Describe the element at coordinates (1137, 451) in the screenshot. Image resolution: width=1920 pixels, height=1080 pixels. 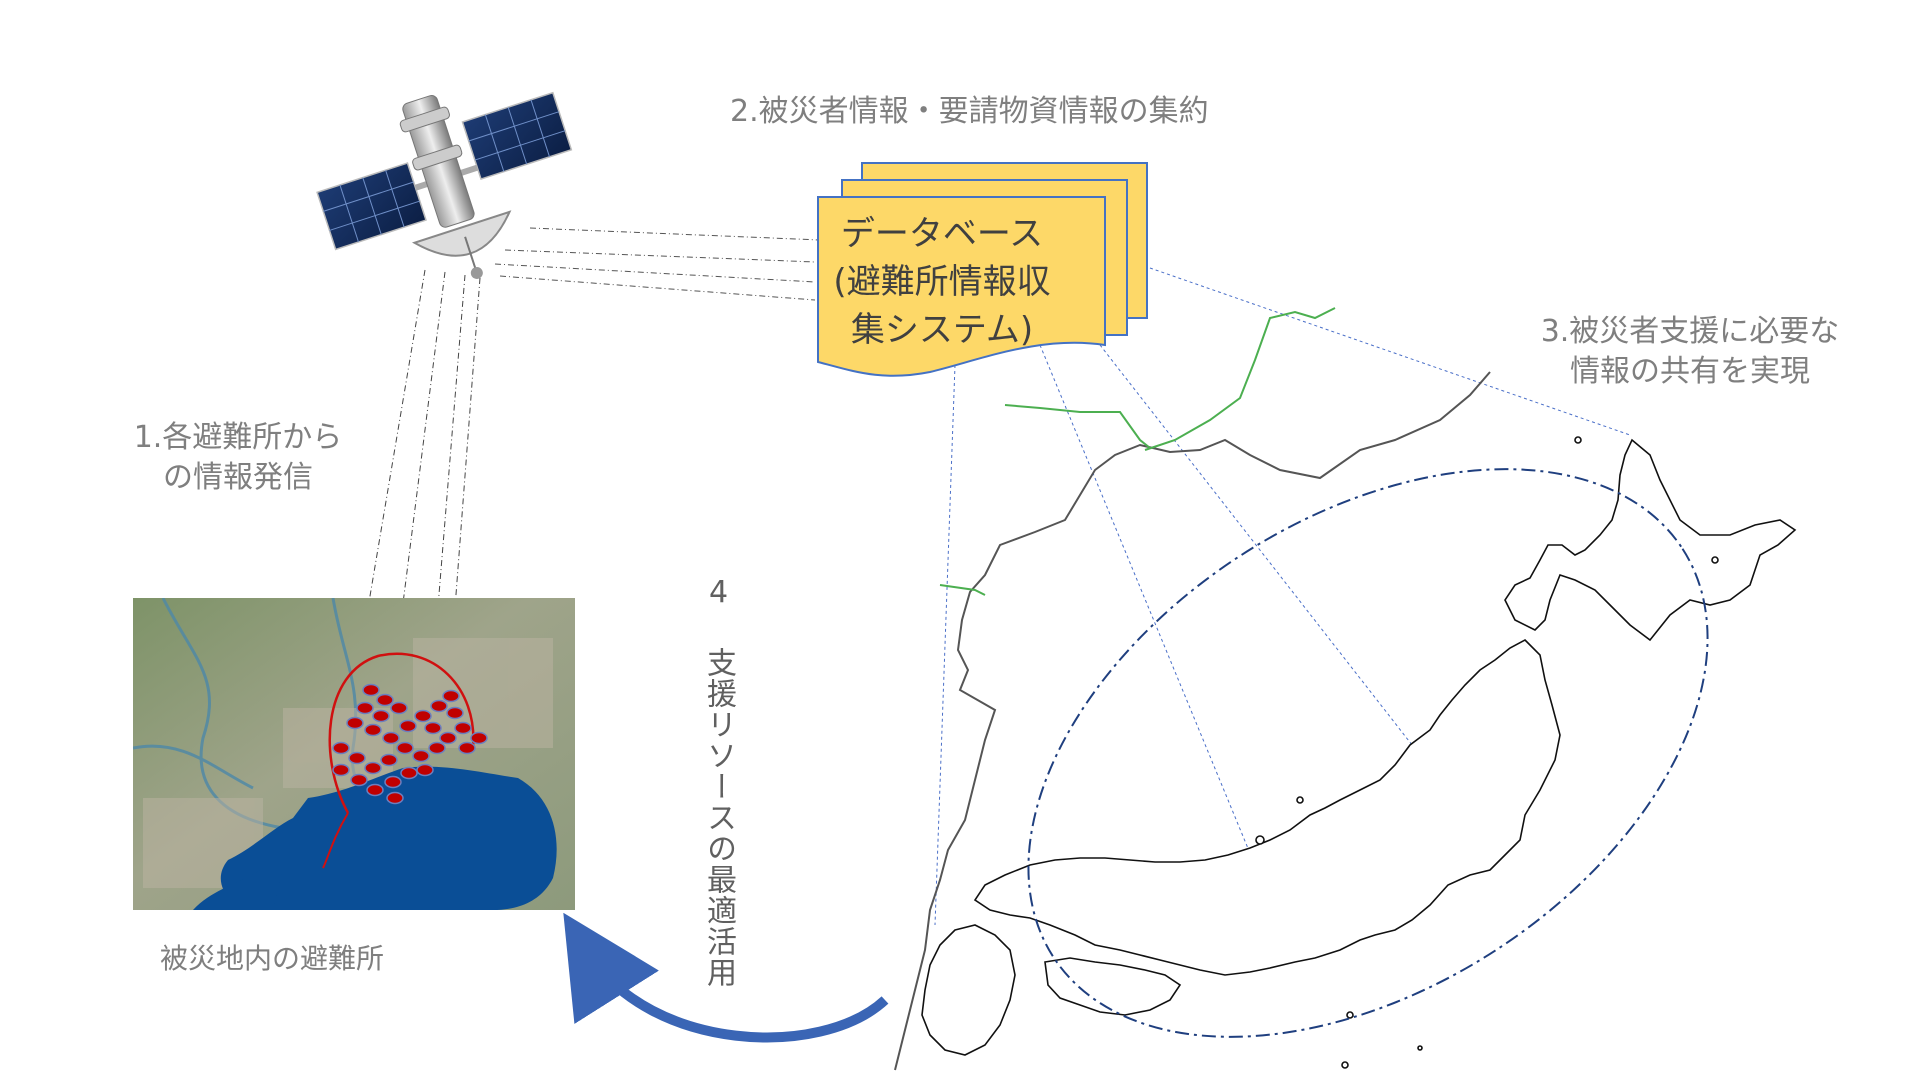
I see `border-lines` at that location.